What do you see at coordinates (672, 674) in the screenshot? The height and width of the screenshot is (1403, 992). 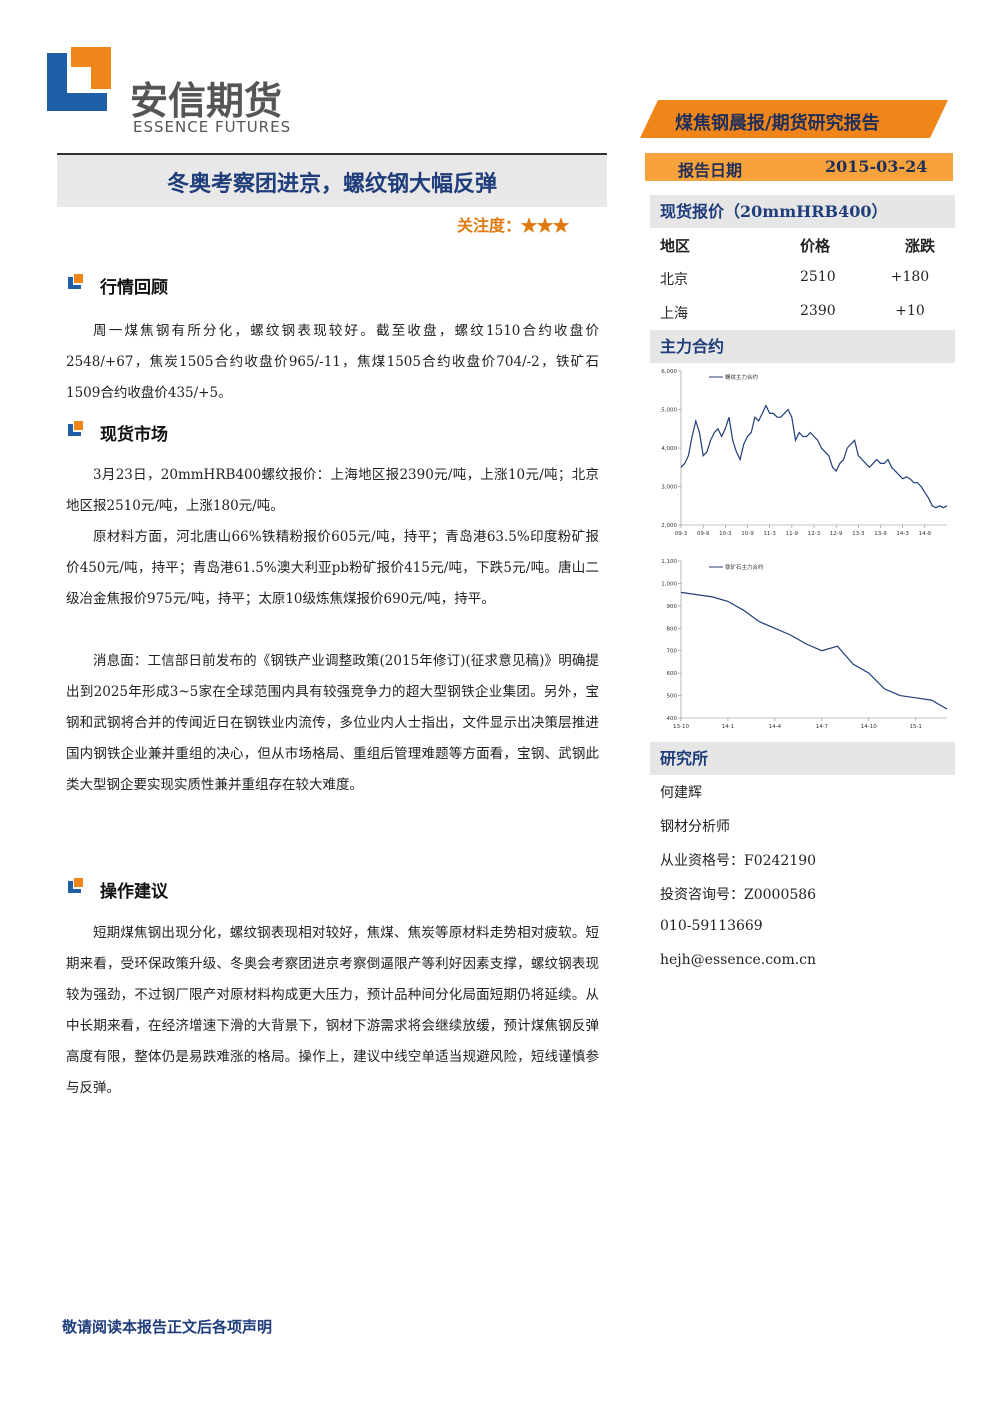 I see `y-tick-label: 600` at bounding box center [672, 674].